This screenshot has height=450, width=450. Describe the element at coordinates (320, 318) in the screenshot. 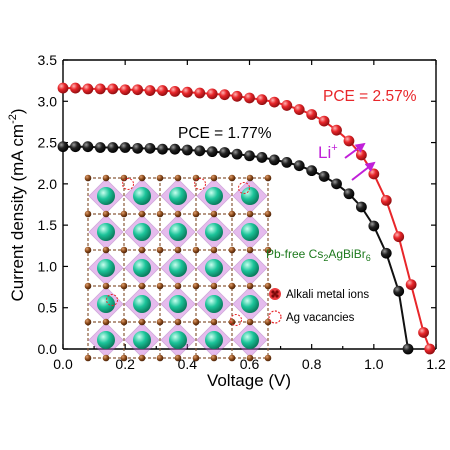

I see `legend-vacancy-label: Ag vacancies` at that location.